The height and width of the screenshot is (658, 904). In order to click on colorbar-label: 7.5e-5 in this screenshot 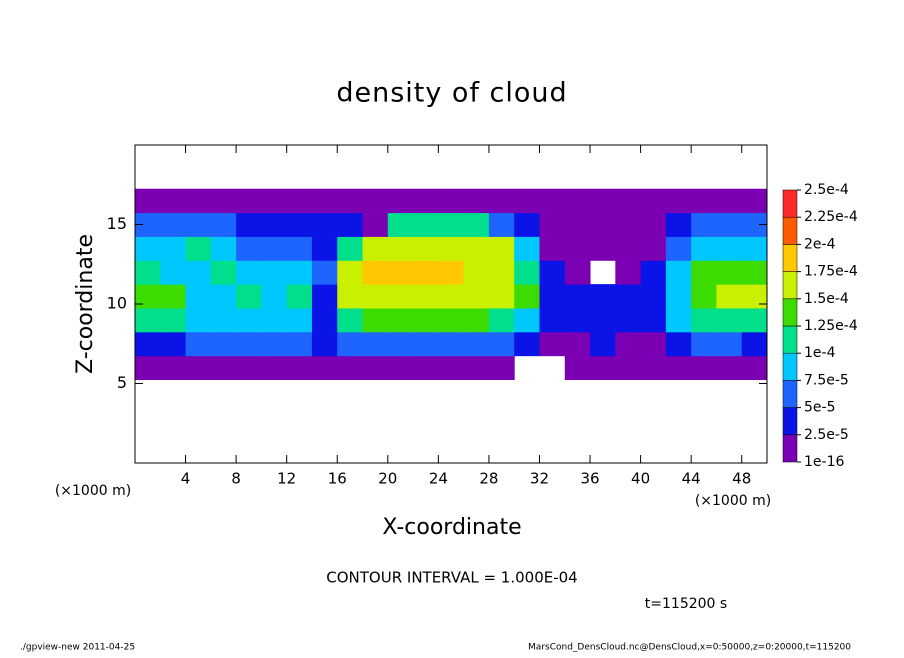, I will do `click(826, 380)`.